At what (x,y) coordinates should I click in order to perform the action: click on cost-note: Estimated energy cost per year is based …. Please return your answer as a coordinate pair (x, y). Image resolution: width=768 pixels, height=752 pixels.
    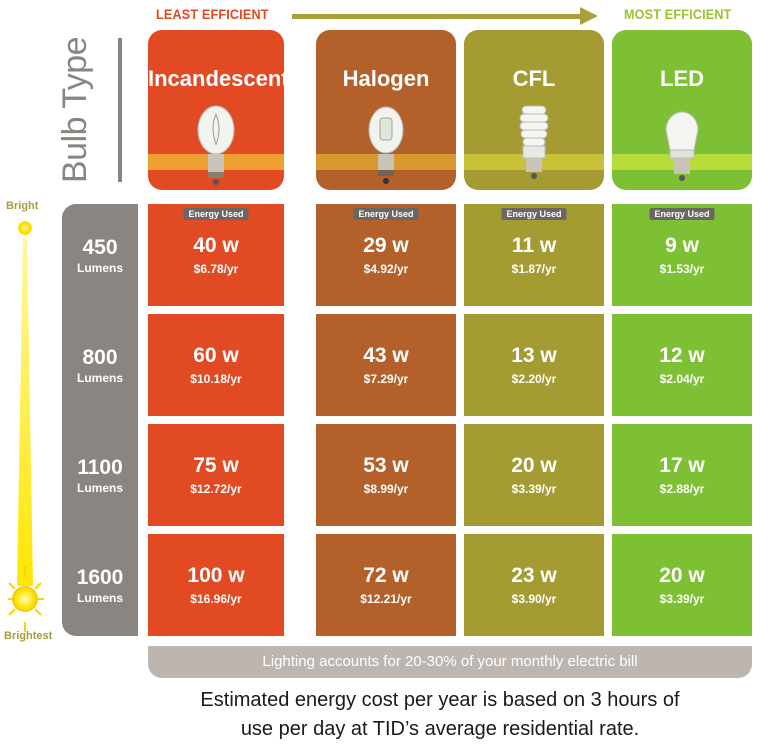
    Looking at the image, I should click on (440, 715).